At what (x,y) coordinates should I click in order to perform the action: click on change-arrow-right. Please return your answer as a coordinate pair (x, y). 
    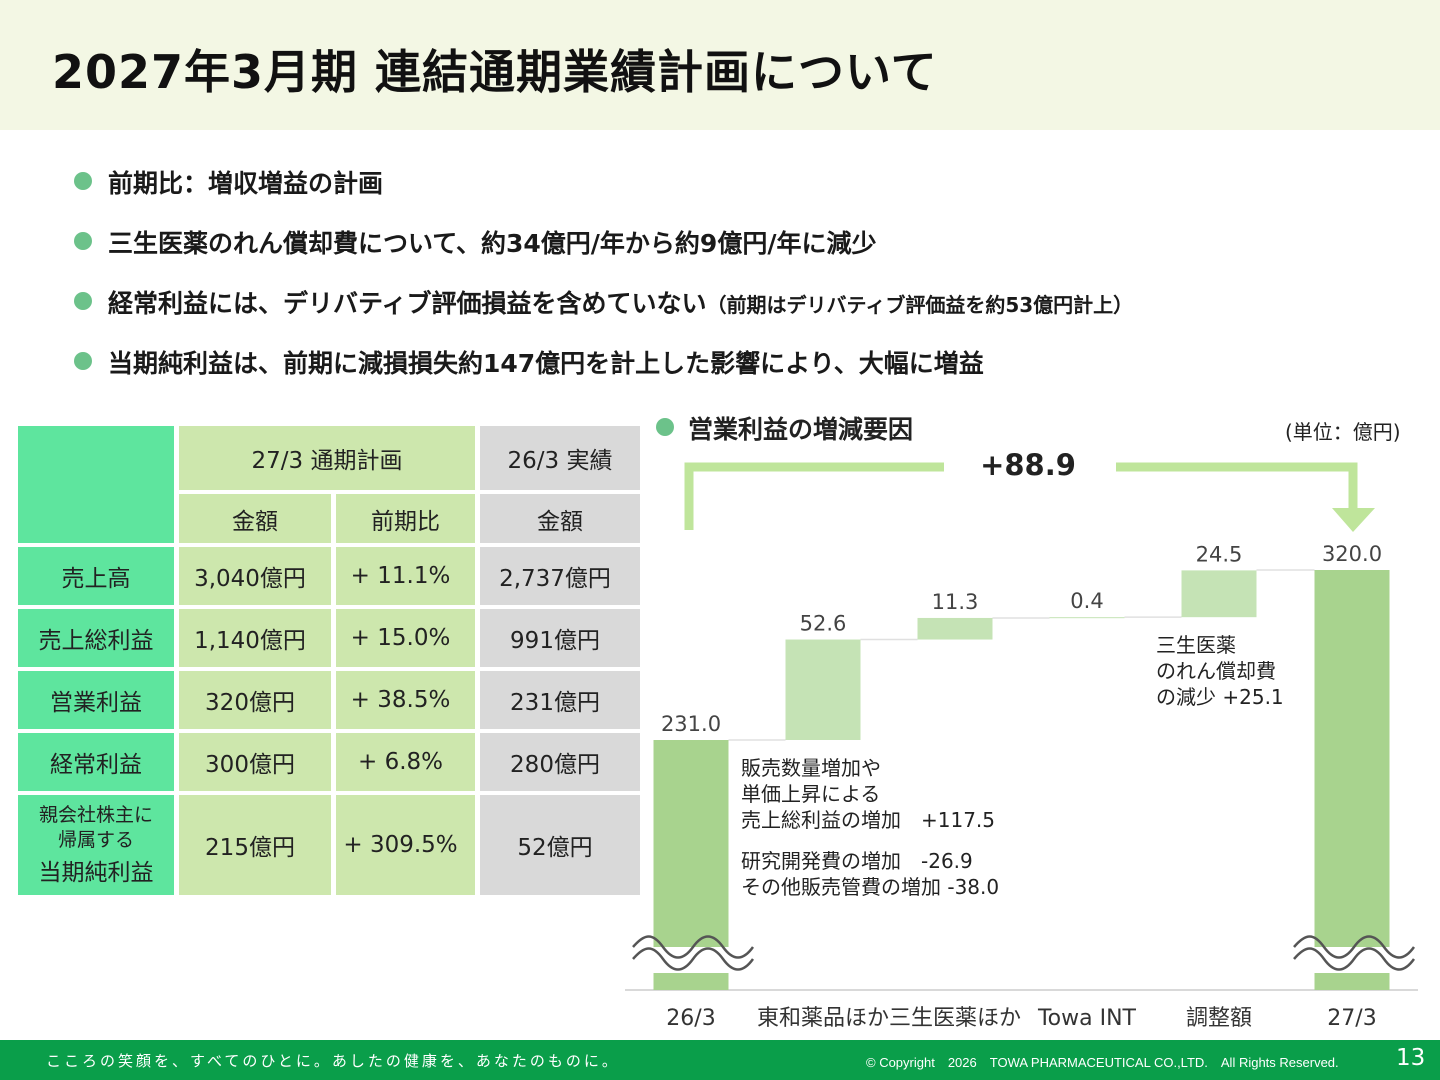
    Looking at the image, I should click on (1237, 487).